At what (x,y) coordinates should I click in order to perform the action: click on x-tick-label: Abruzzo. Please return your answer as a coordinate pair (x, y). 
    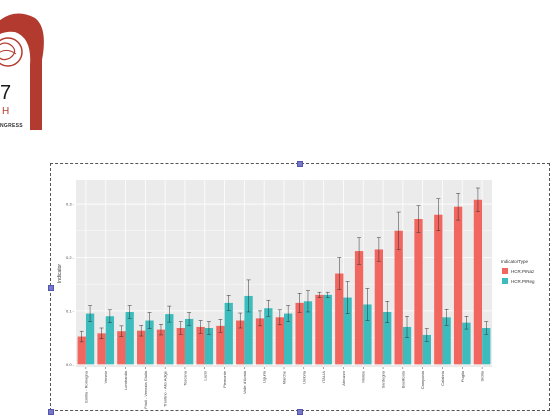
    Looking at the image, I should click on (343, 377).